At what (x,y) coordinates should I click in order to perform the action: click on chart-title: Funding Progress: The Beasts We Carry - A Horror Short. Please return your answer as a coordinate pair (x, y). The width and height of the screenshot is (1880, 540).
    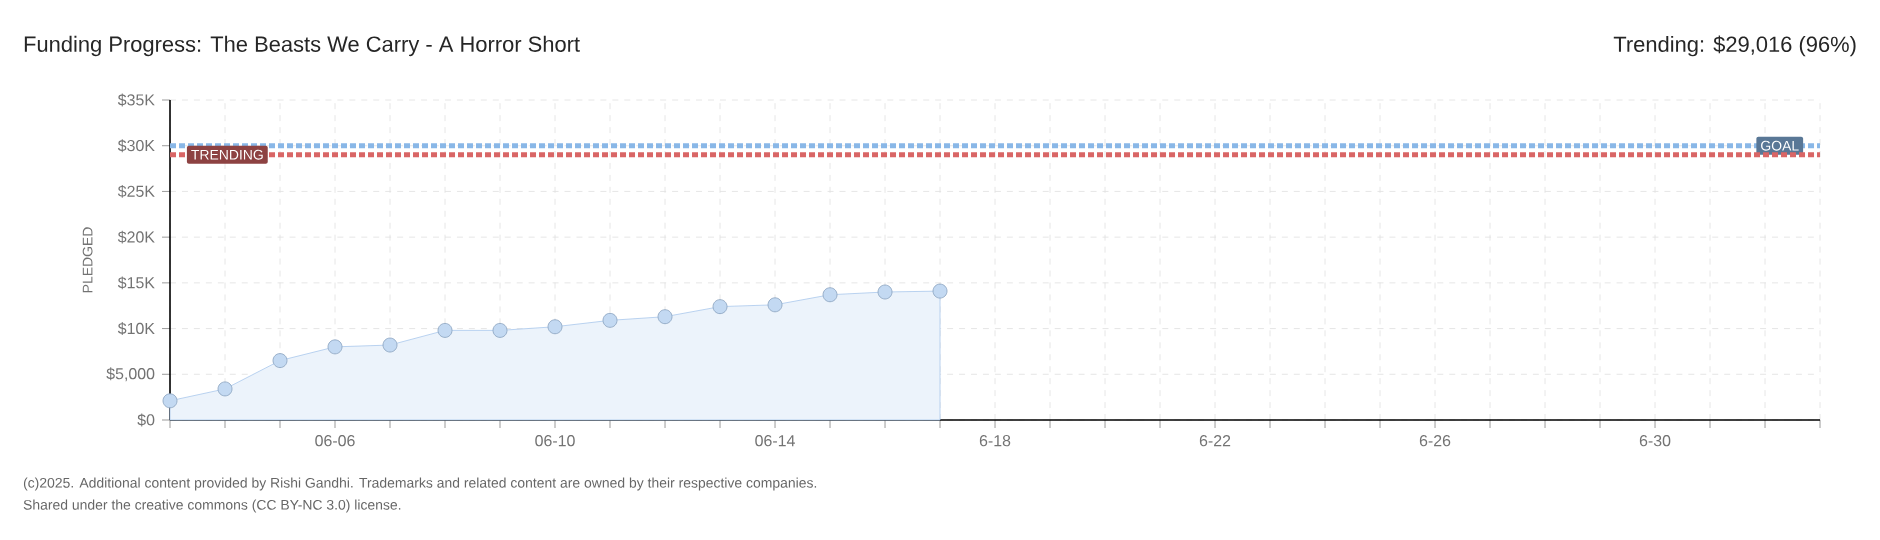
    Looking at the image, I should click on (302, 46).